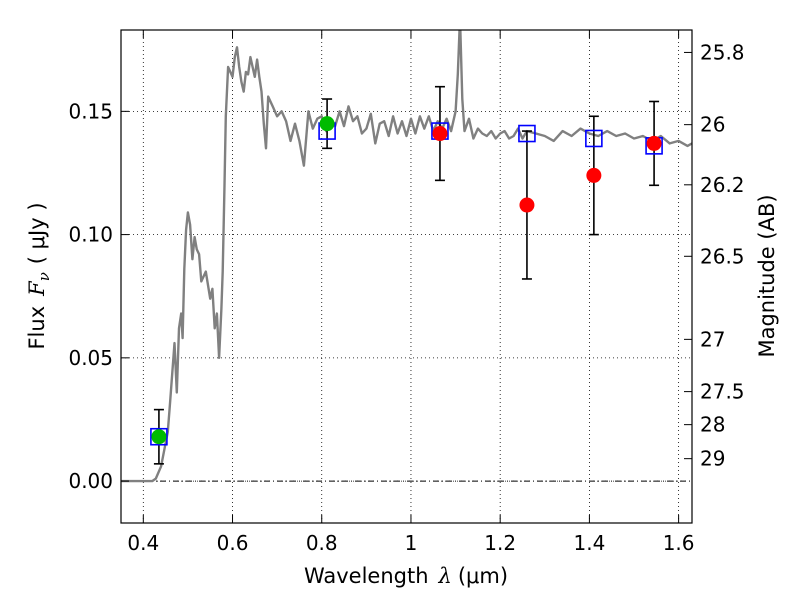 This screenshot has width=800, height=600. Describe the element at coordinates (767, 275) in the screenshot. I see `magnitude-axis-title: Magnitude (AB)` at that location.